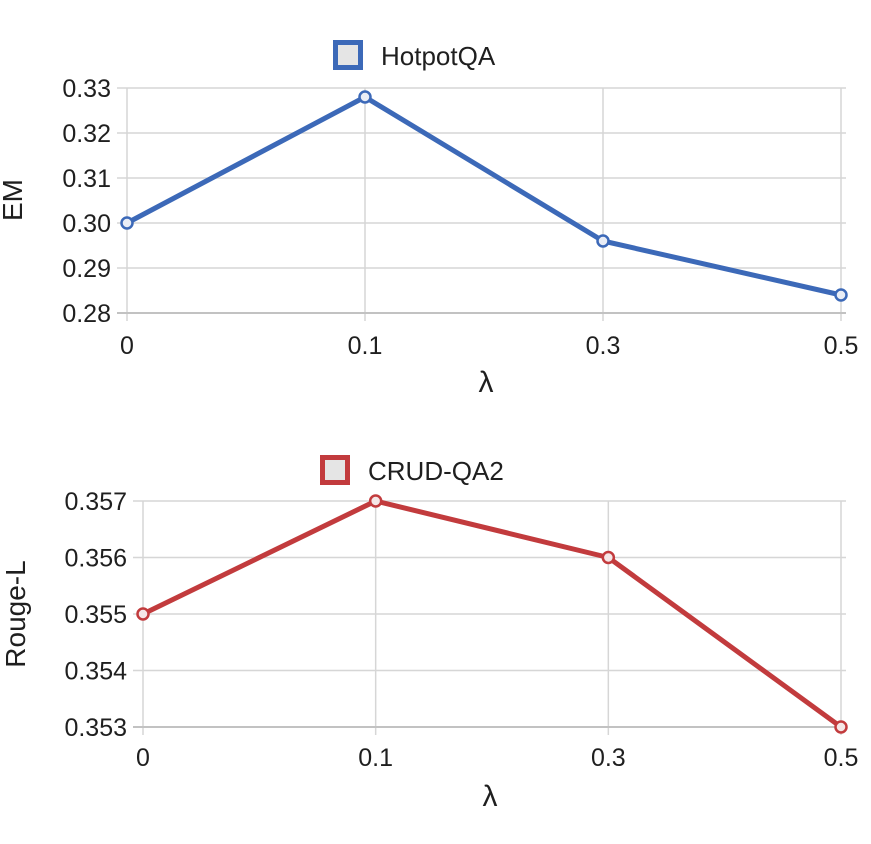 This screenshot has height=844, width=871. Describe the element at coordinates (15, 613) in the screenshot. I see `y-axis-title: Rouge-L` at that location.